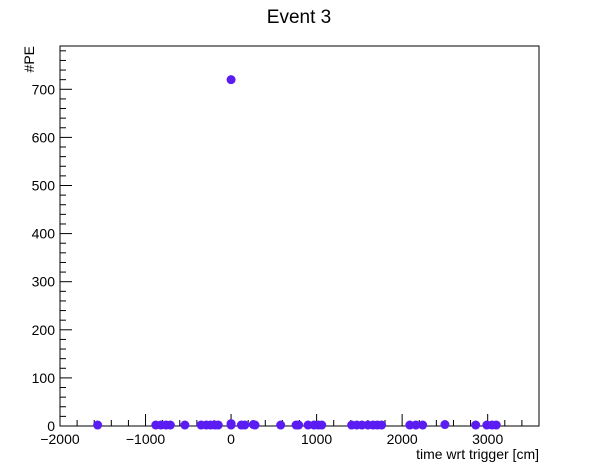 Image resolution: width=598 pixels, height=475 pixels. Describe the element at coordinates (477, 454) in the screenshot. I see `x-axis-title: time wrt trigger [cm]` at that location.